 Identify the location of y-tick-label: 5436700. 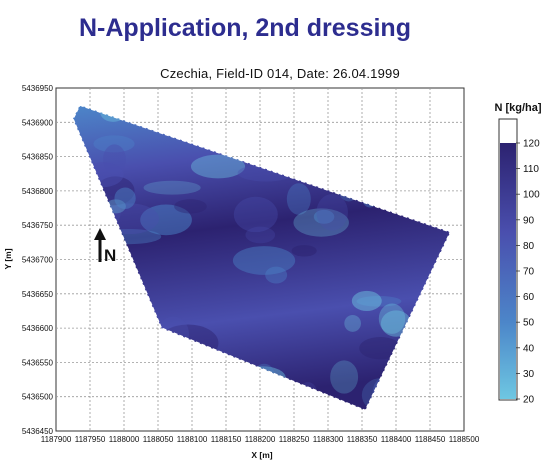
(38, 260).